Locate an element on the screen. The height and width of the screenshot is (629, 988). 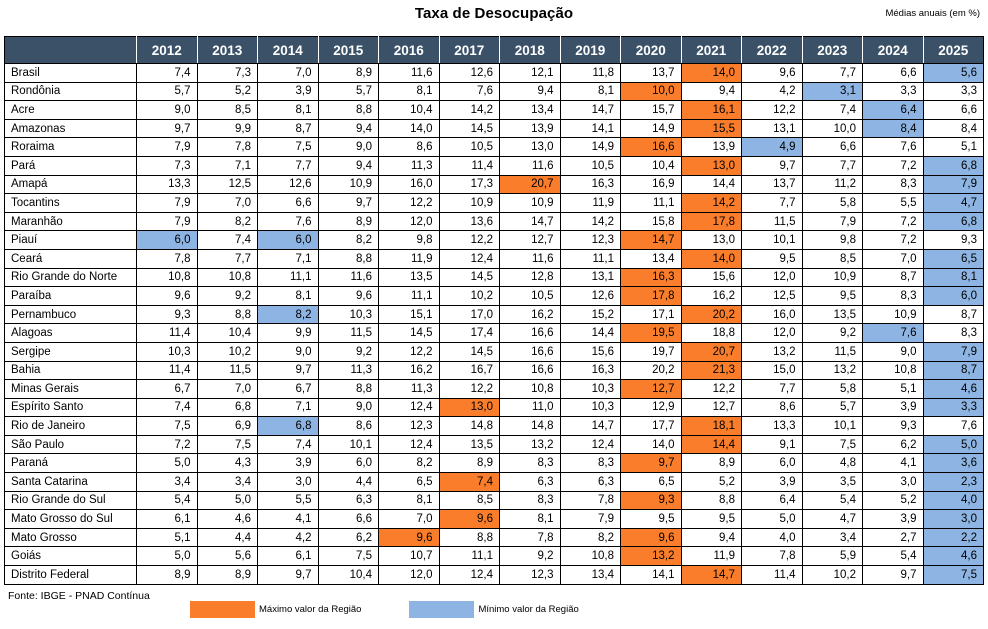
data-cell: 6,7 is located at coordinates (167, 389).